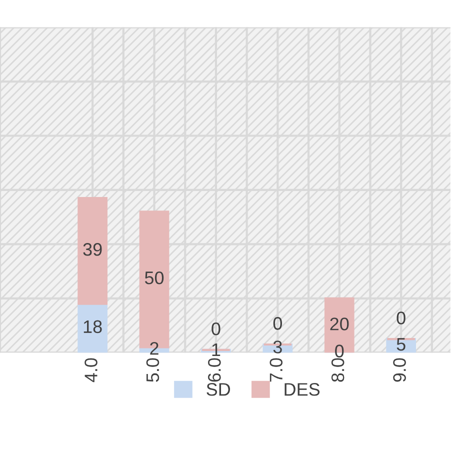 The width and height of the screenshot is (455, 455). I want to click on data-label: 5, so click(401, 344).